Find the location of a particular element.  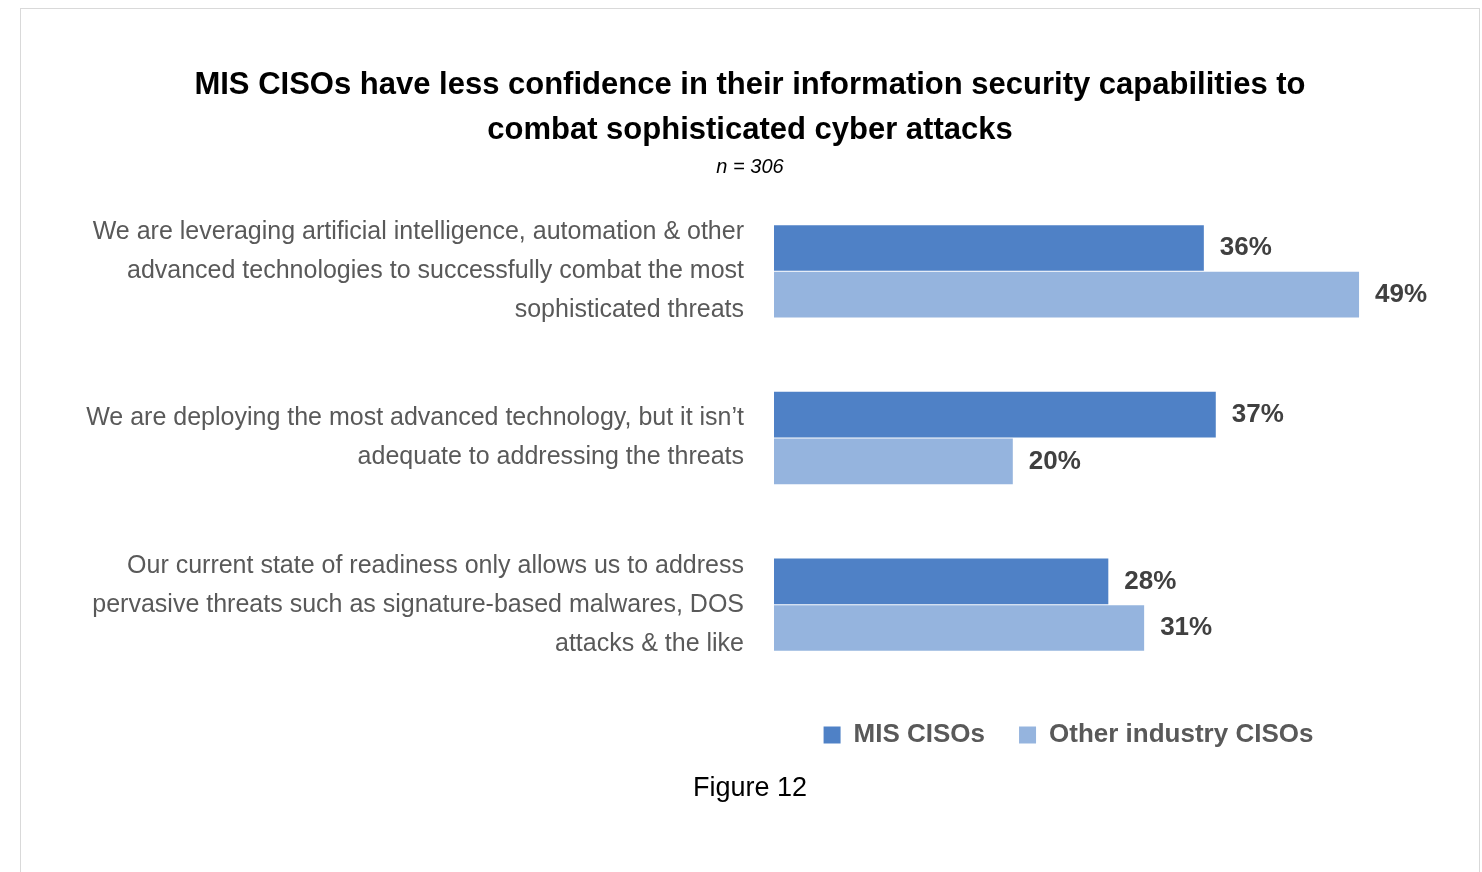

legend-label: Other industry CISOs is located at coordinates (1181, 733).